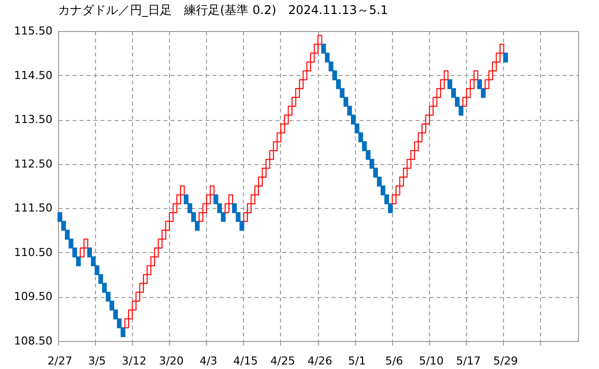 The height and width of the screenshot is (369, 599). What do you see at coordinates (33, 163) in the screenshot?
I see `y-tick-label: 112.50` at bounding box center [33, 163].